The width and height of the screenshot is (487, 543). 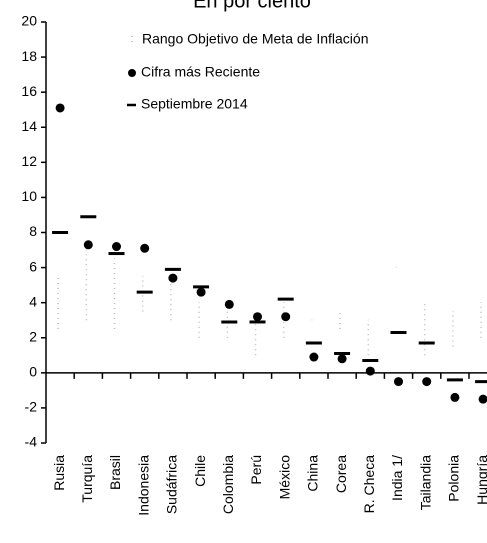 What do you see at coordinates (369, 484) in the screenshot?
I see `x-tick-label: R. Checa` at bounding box center [369, 484].